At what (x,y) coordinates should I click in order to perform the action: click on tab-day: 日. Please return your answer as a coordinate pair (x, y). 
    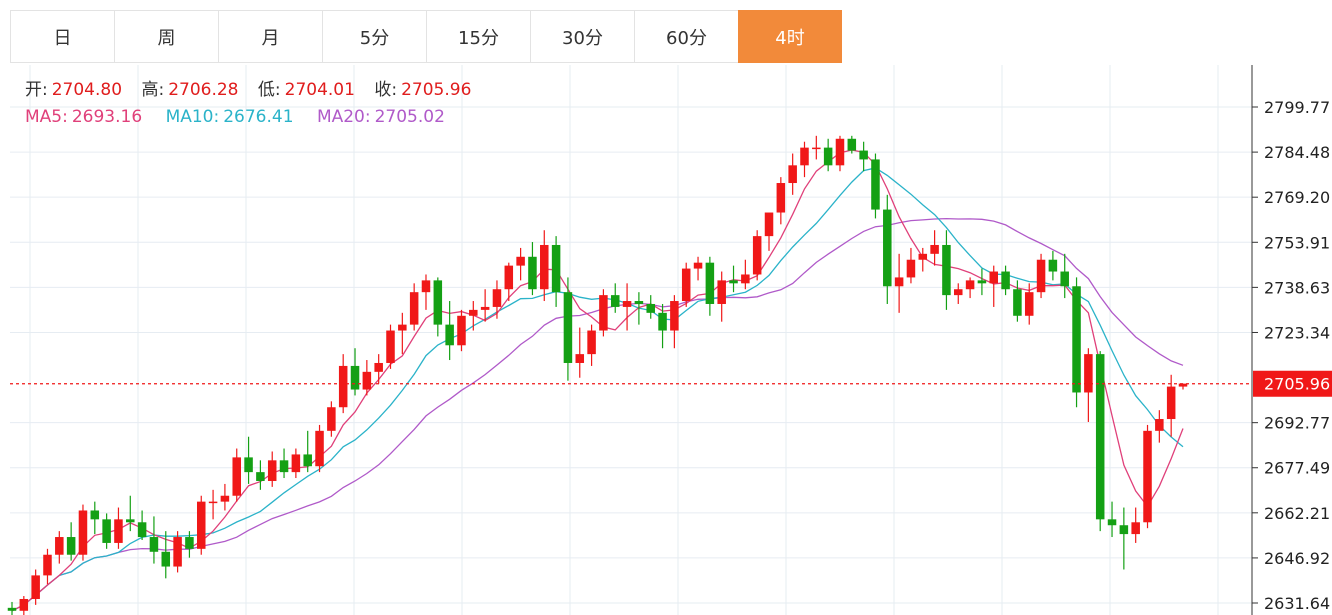
    Looking at the image, I should click on (62, 36).